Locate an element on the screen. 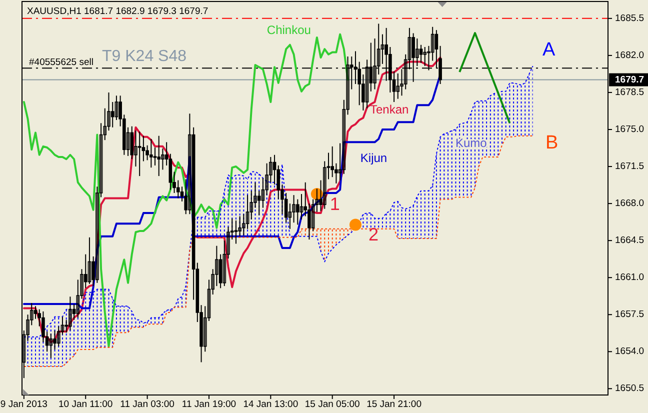 The width and height of the screenshot is (648, 413). y-tick-label: 1657.5 is located at coordinates (629, 314).